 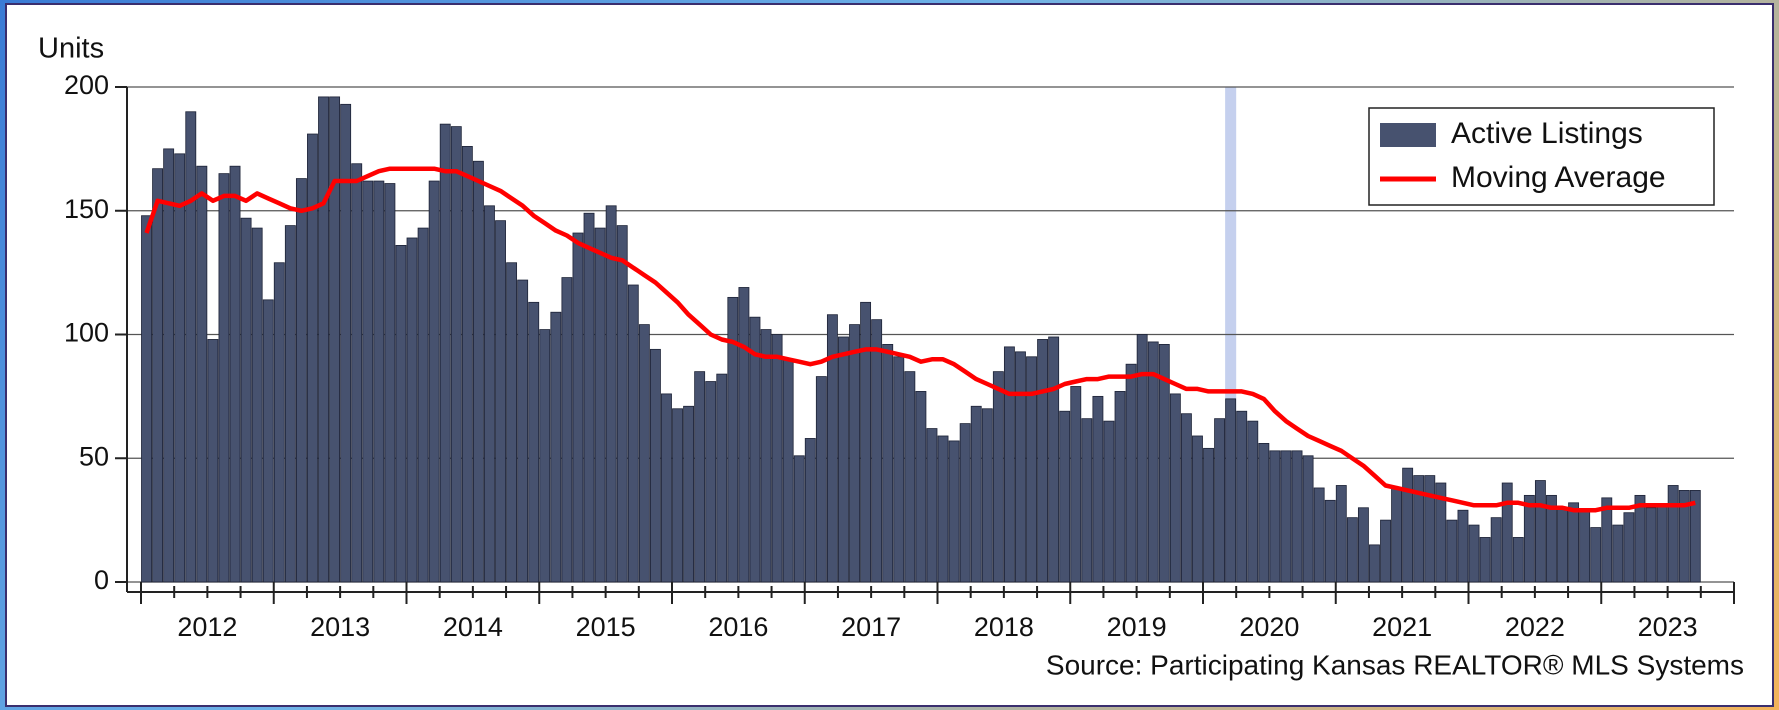 What do you see at coordinates (86, 333) in the screenshot?
I see `y-tick-label: 100` at bounding box center [86, 333].